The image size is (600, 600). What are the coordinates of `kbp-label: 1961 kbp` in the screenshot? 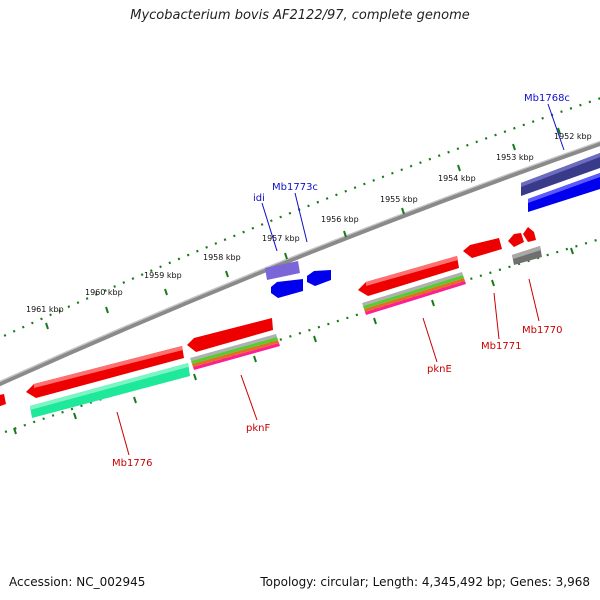 It's located at (45, 309).